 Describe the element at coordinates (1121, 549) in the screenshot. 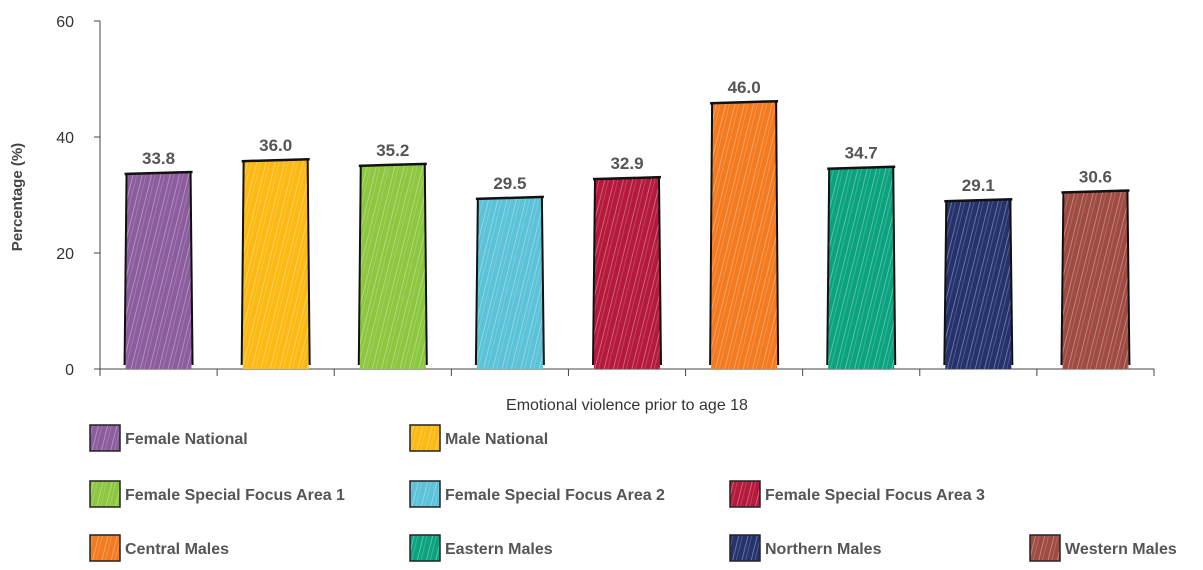

I see `legend-label: Western Males` at that location.